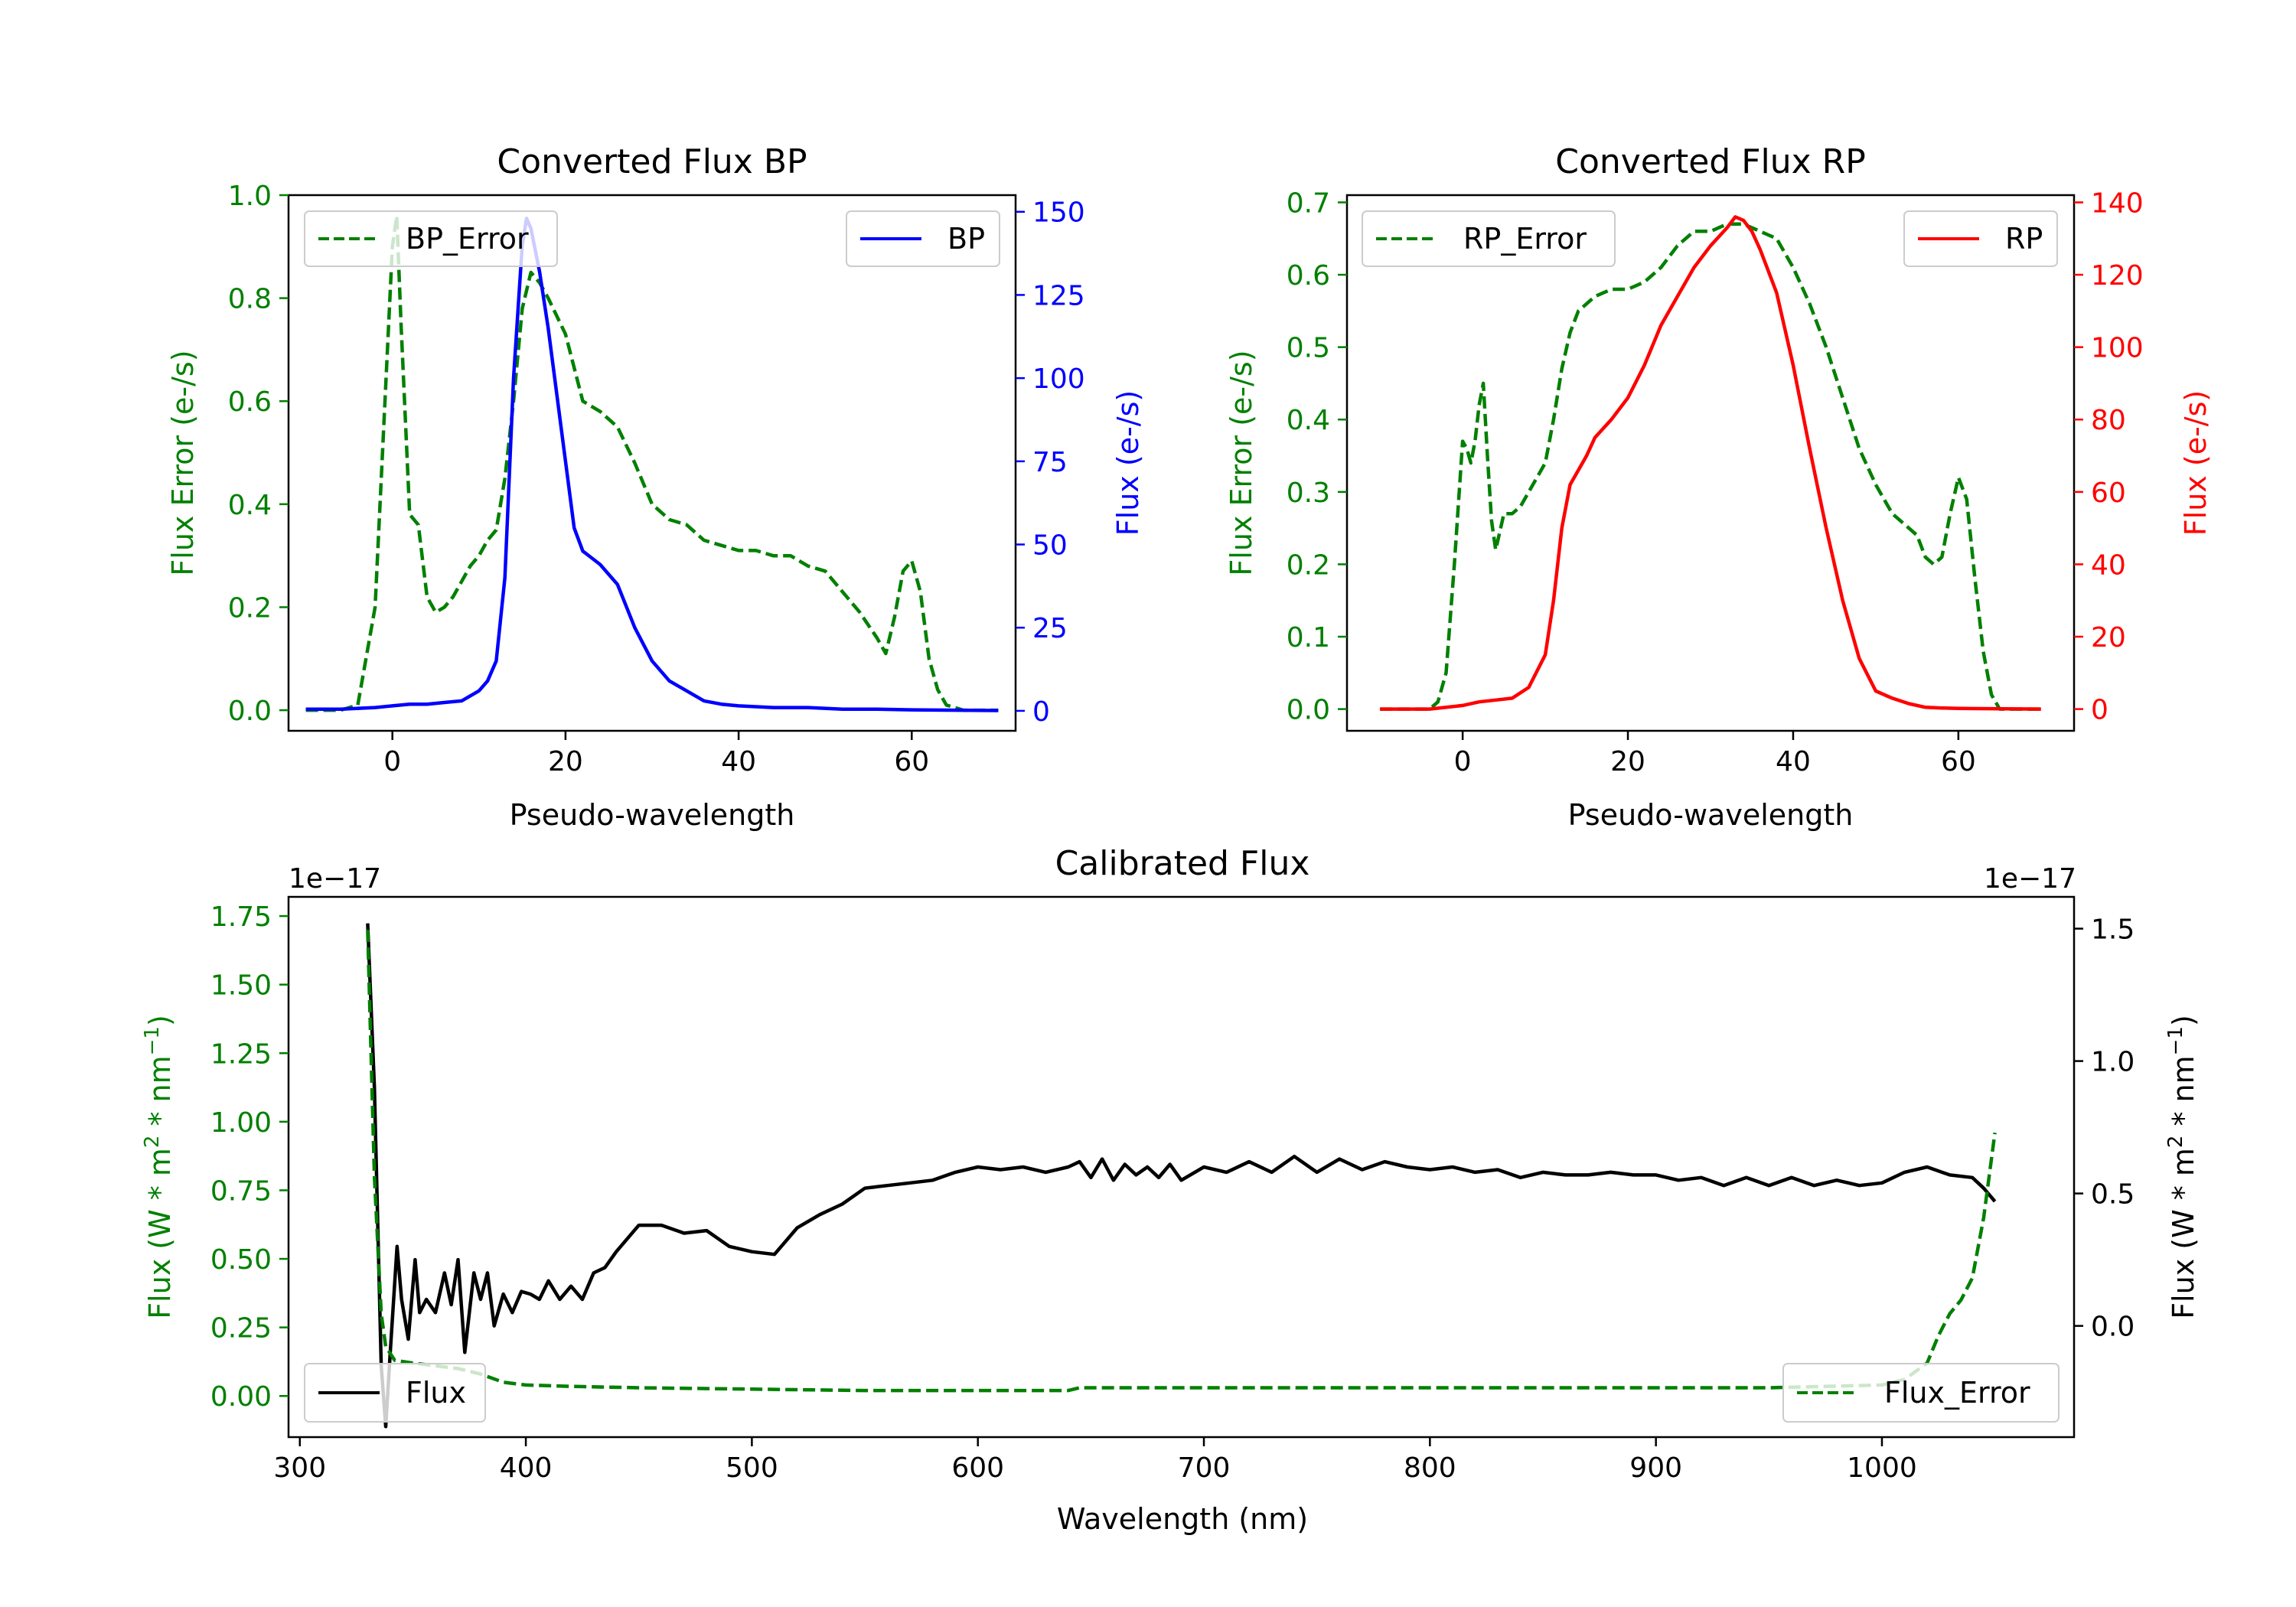  Describe the element at coordinates (1715, 754) in the screenshot. I see `rp-xticks: 0 20 40 60` at that location.